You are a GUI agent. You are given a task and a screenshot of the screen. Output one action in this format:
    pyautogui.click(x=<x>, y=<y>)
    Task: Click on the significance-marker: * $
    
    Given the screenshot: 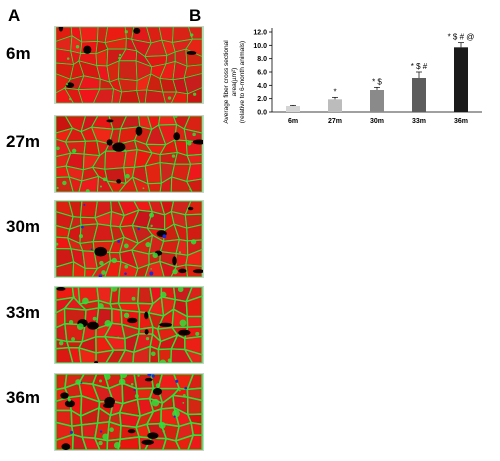 What is the action you would take?
    pyautogui.click(x=377, y=81)
    